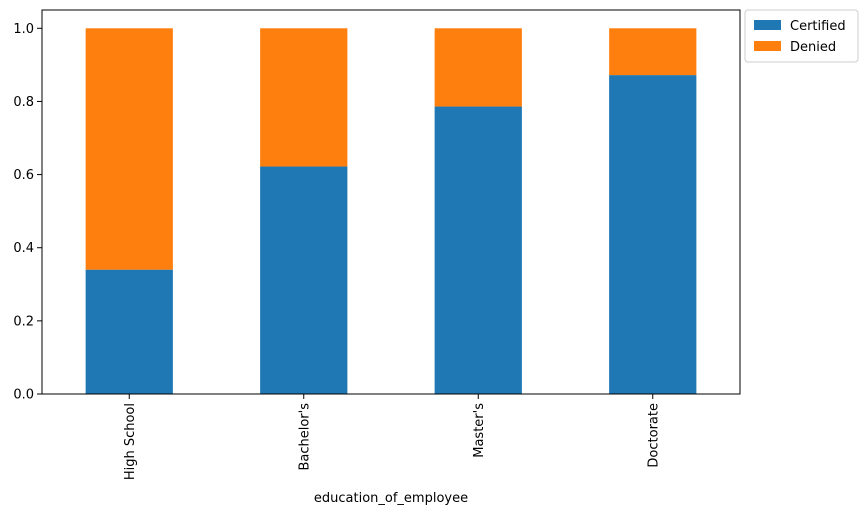 Image resolution: width=865 pixels, height=516 pixels. What do you see at coordinates (801, 36) in the screenshot?
I see `legend: Certified Denied` at bounding box center [801, 36].